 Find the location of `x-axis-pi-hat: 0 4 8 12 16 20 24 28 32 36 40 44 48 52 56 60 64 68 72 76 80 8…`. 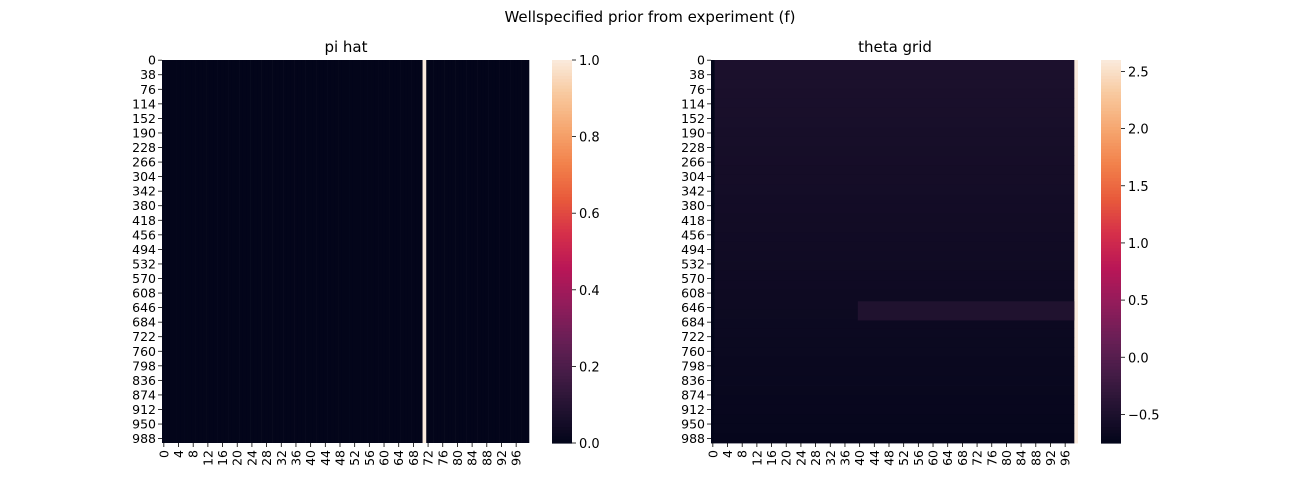

x-axis-pi-hat: 0 4 8 12 16 20 24 28 32 36 40 44 48 52 56 60 64 68 72 76 80 8… is located at coordinates (340, 454).